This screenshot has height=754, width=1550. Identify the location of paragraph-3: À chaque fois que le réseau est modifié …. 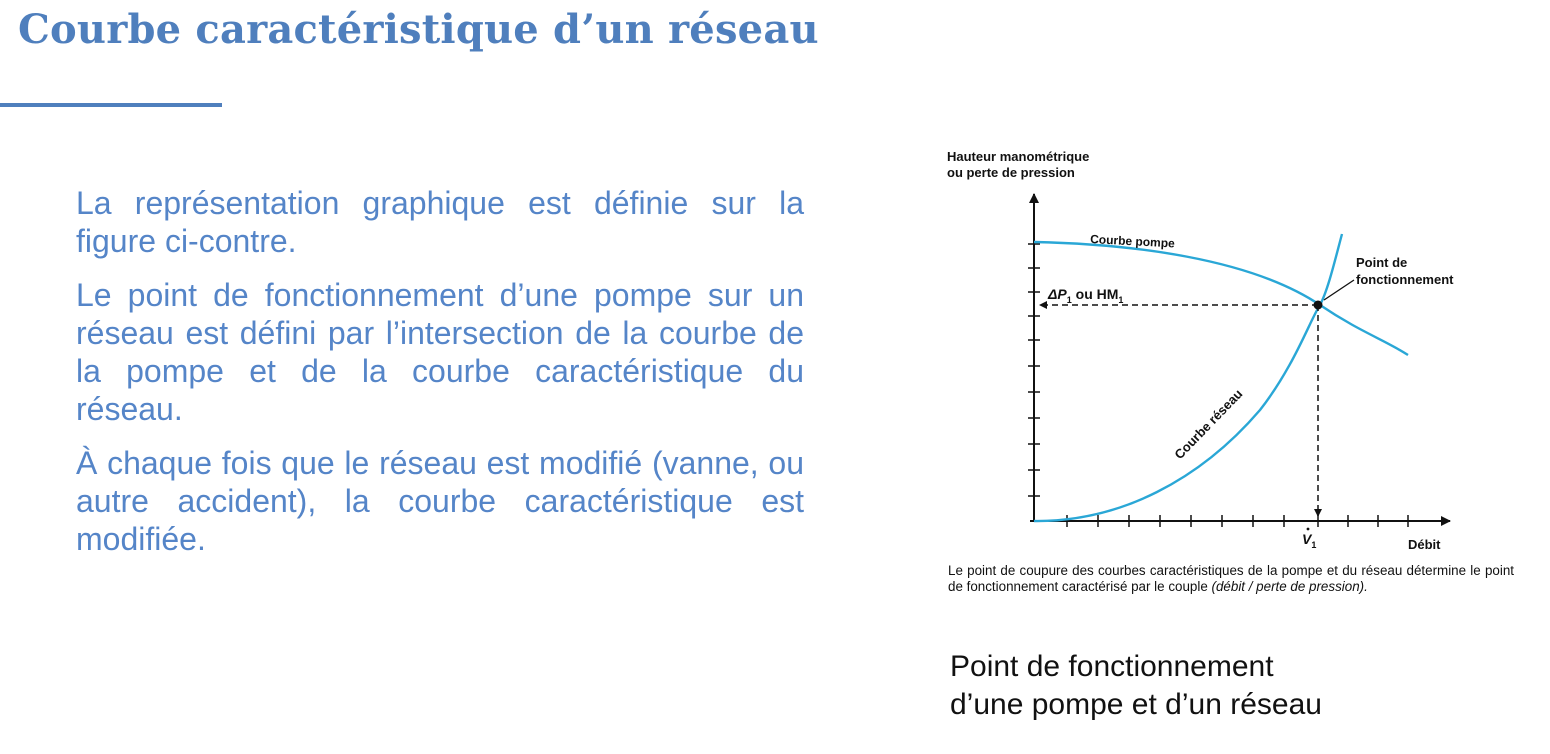
(440, 501).